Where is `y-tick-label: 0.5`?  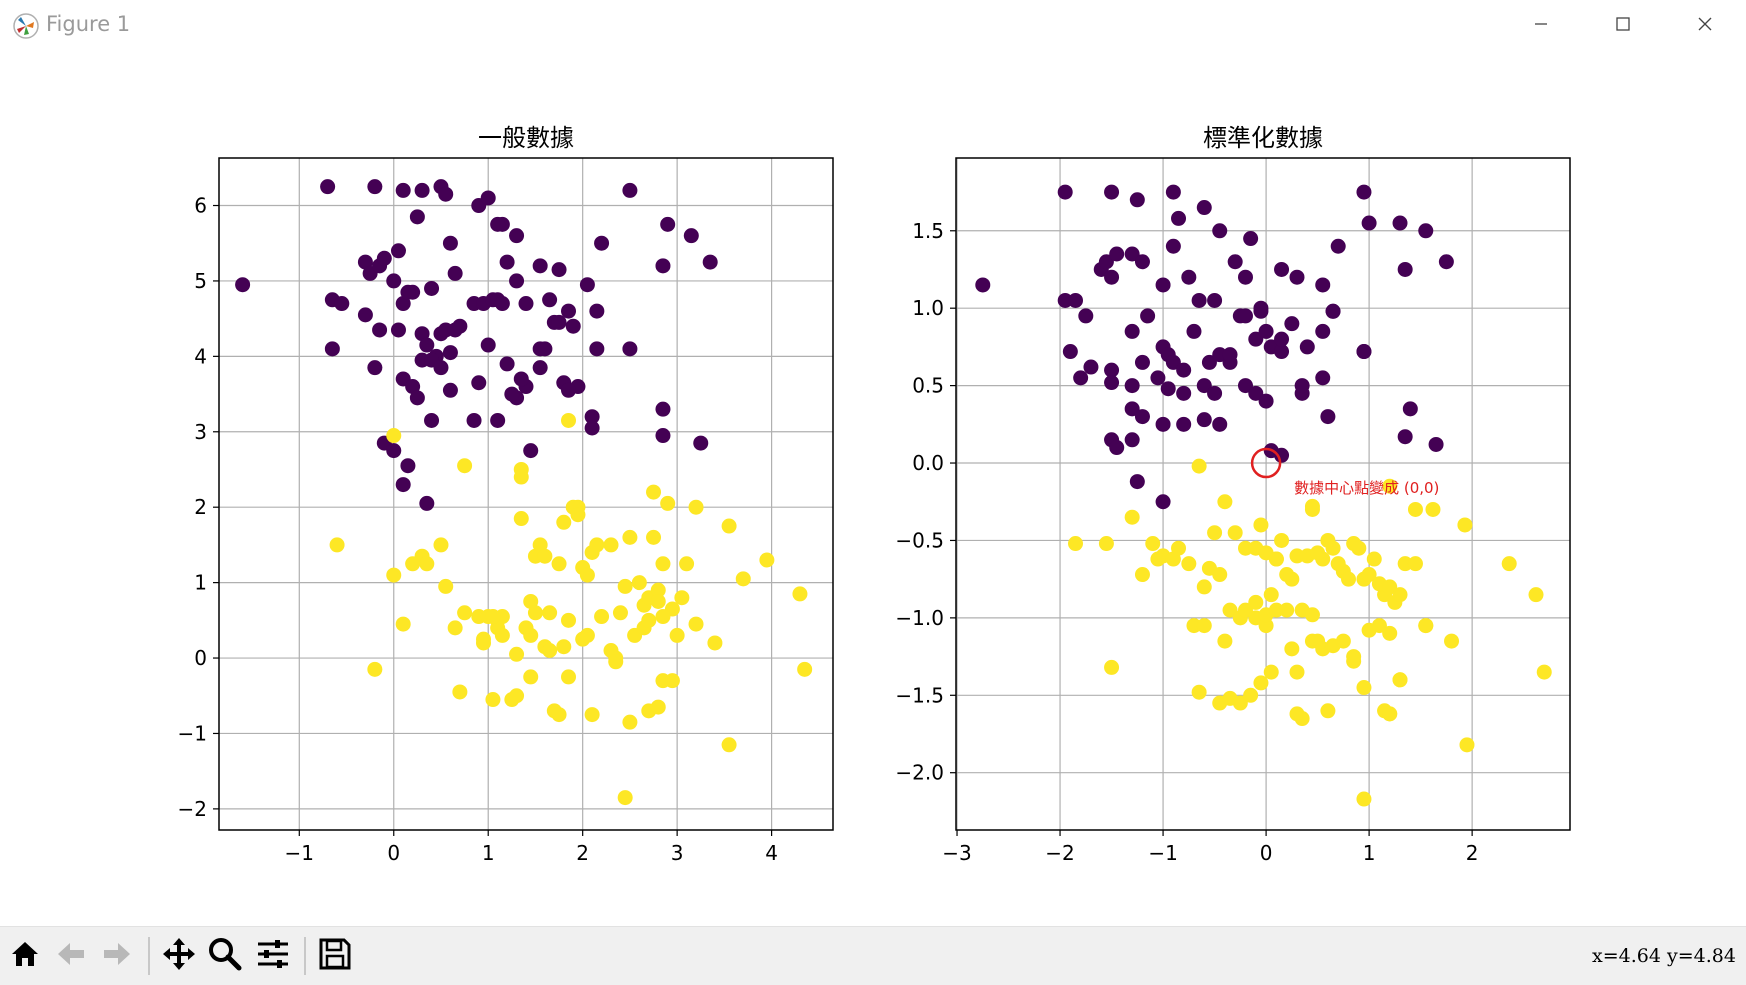 y-tick-label: 0.5 is located at coordinates (928, 386).